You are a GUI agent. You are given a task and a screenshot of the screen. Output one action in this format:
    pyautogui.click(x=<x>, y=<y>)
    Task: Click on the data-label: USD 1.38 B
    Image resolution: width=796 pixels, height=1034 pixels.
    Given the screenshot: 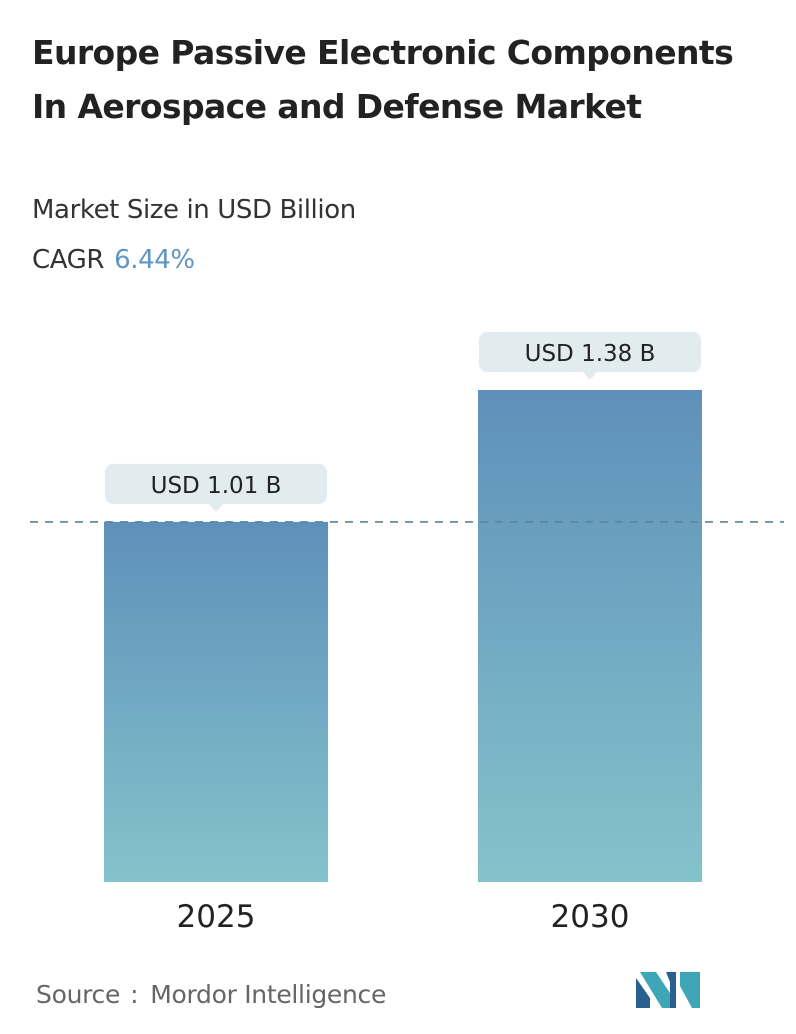 What is the action you would take?
    pyautogui.click(x=590, y=354)
    